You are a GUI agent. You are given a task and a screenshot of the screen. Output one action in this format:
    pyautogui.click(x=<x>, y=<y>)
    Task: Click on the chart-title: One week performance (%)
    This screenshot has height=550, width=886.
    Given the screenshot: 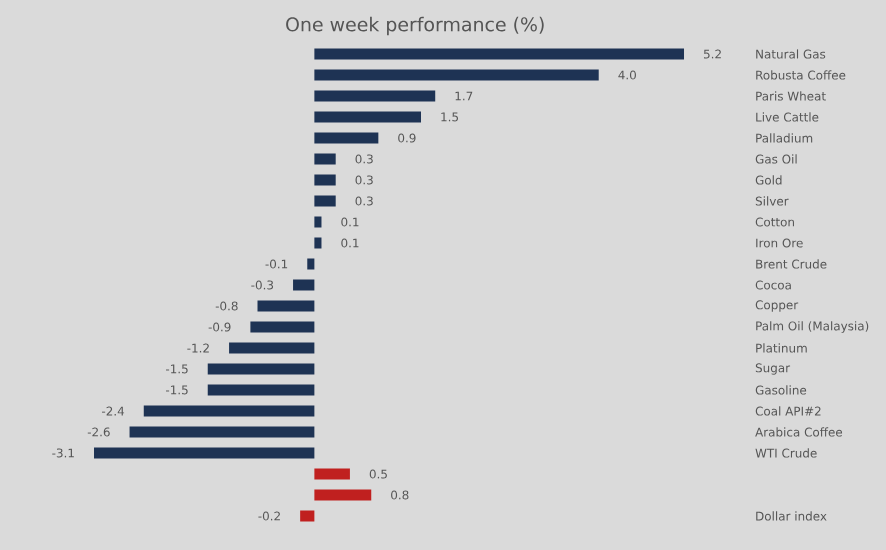 What is the action you would take?
    pyautogui.click(x=415, y=26)
    